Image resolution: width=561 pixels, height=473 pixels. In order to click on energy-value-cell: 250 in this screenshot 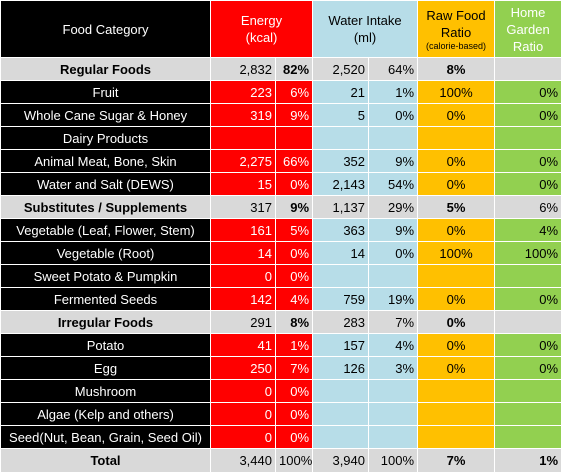, I will do `click(243, 368)`.